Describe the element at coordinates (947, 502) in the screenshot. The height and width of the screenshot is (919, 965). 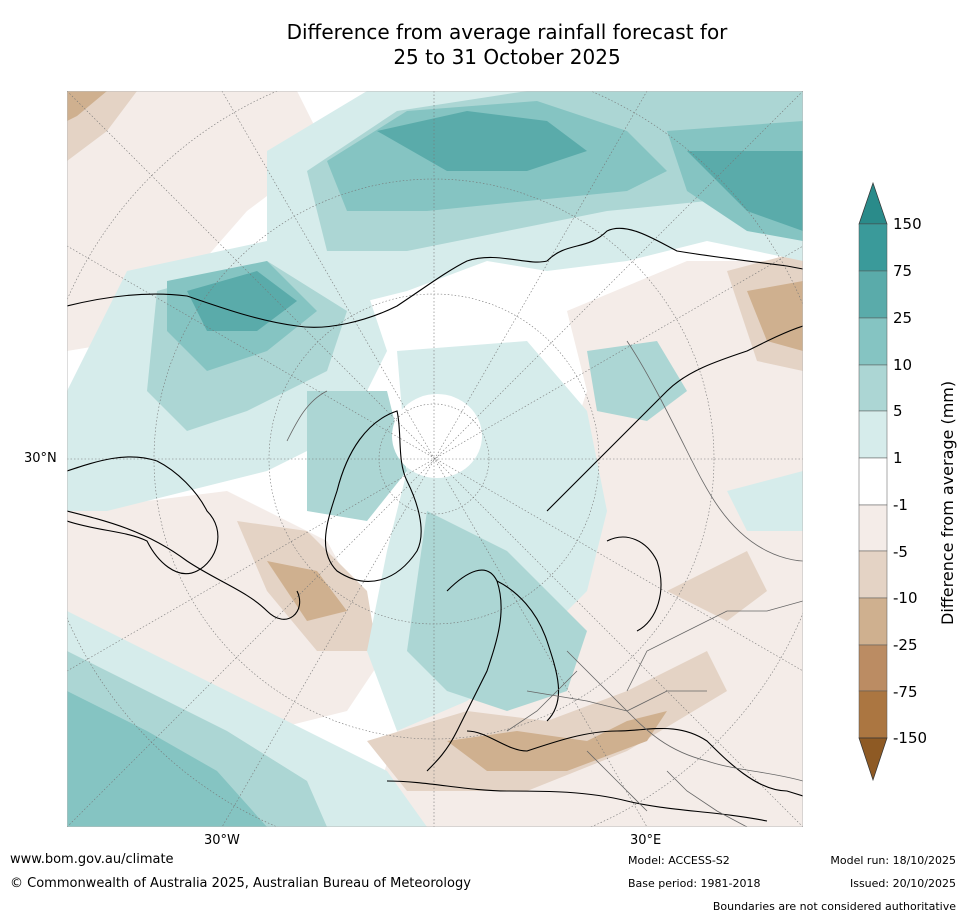
I see `colorbar-label: Difference from average (mm)` at that location.